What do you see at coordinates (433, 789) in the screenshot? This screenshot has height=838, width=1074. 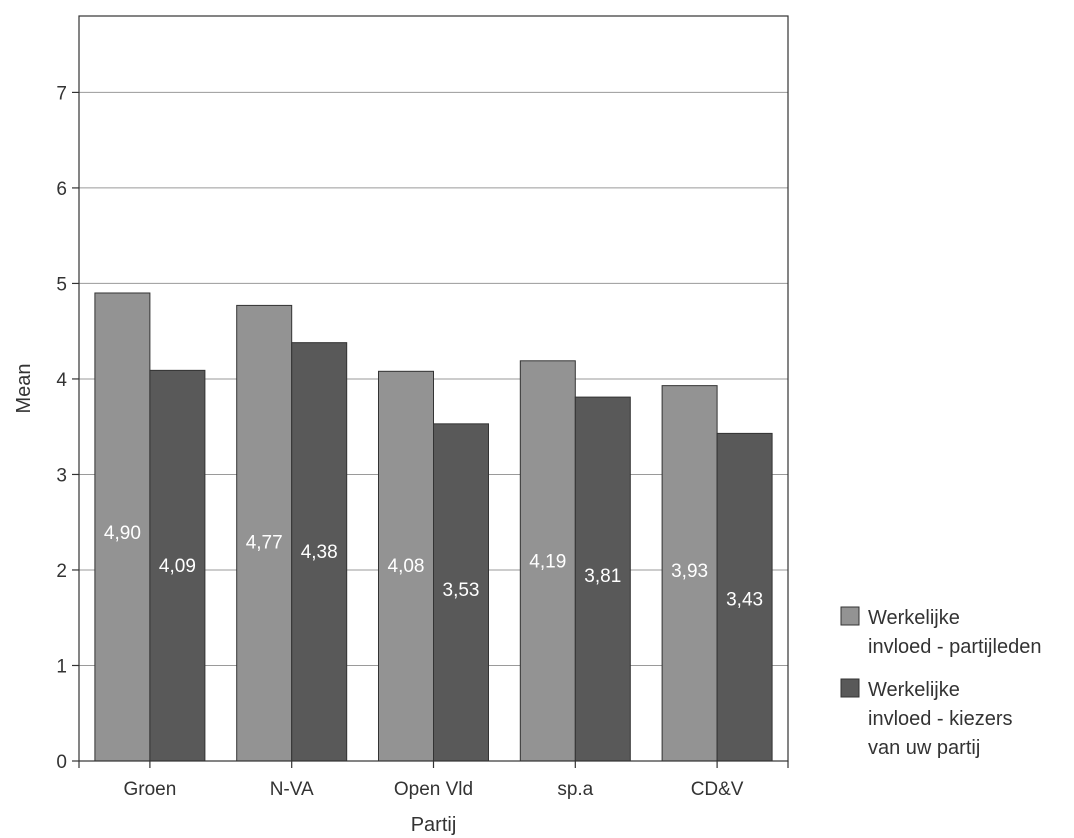 I see `x-tick-label: Open Vld` at bounding box center [433, 789].